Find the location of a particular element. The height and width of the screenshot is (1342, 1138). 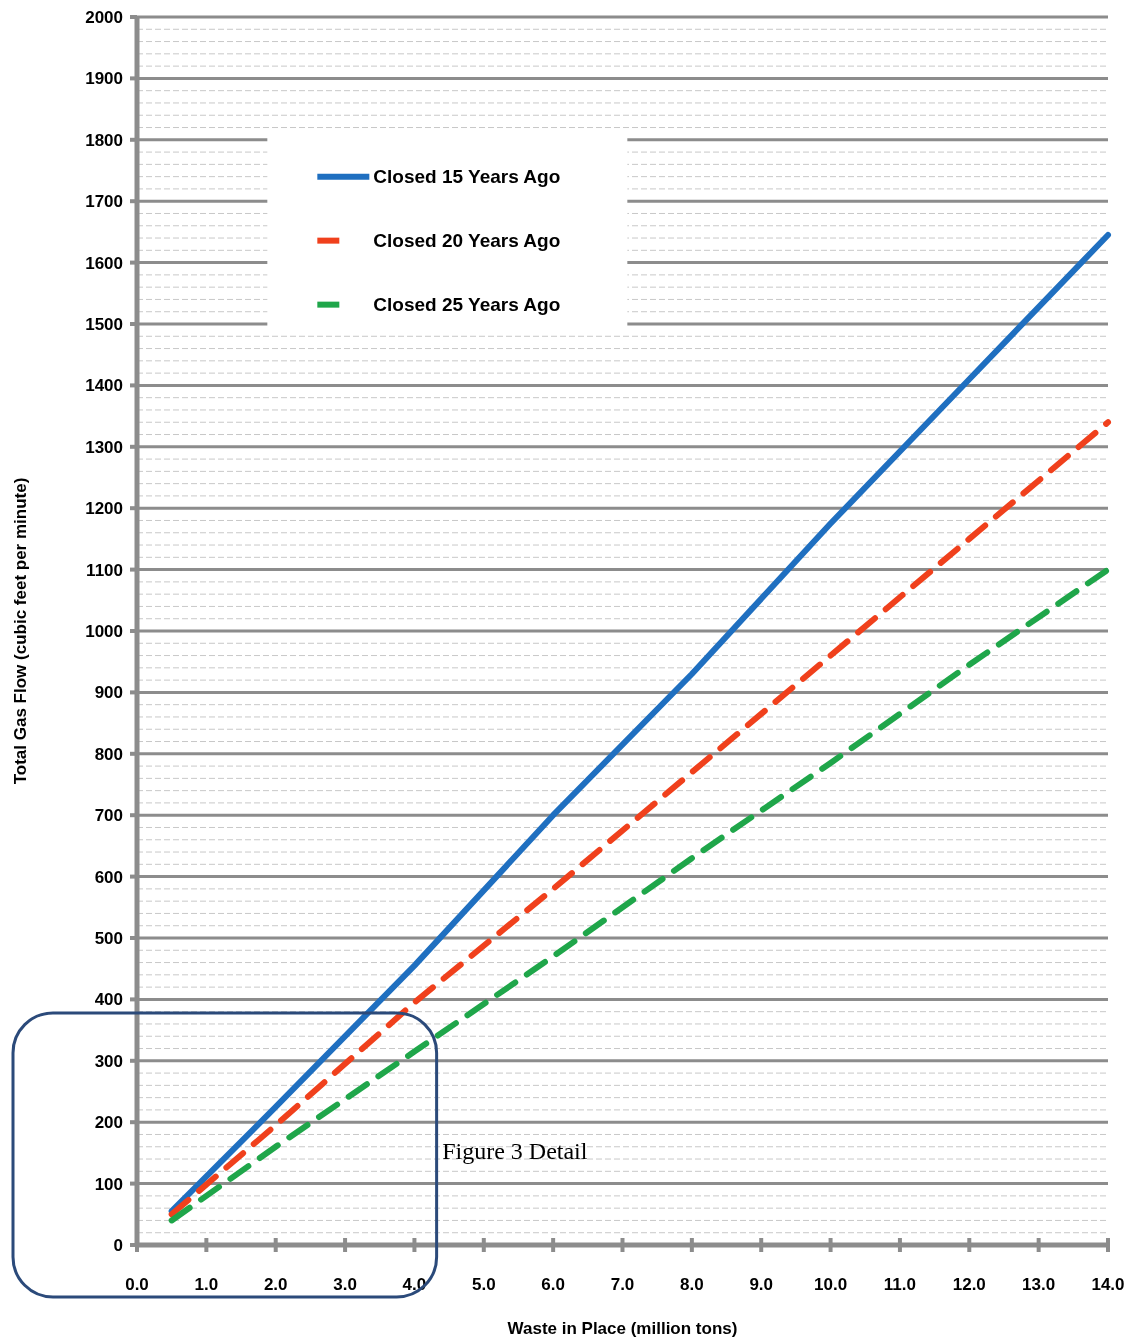

legend-label: Closed 15 Years Ago is located at coordinates (467, 177).